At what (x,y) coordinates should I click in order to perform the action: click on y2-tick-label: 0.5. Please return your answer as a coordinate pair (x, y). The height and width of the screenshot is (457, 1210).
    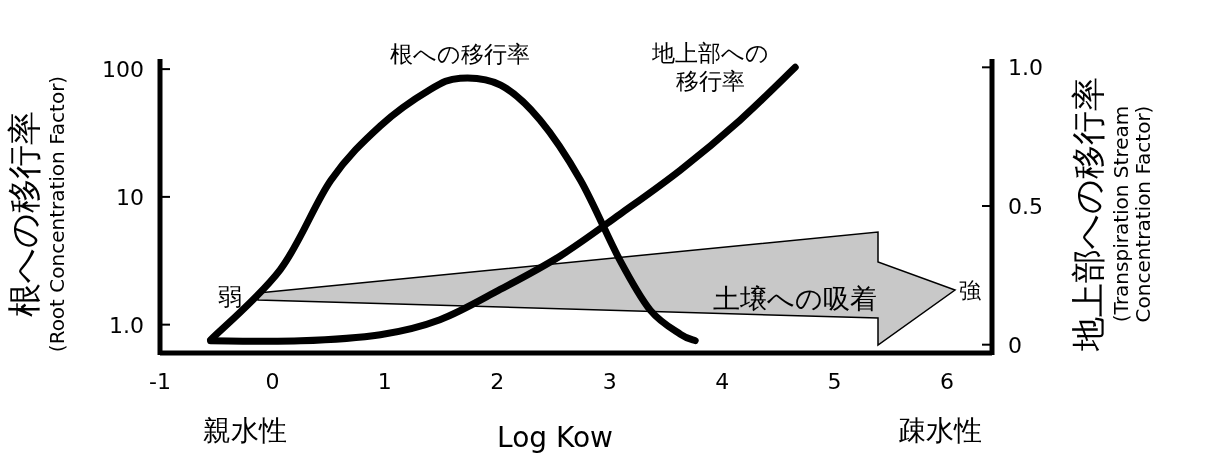
    Looking at the image, I should click on (1025, 206).